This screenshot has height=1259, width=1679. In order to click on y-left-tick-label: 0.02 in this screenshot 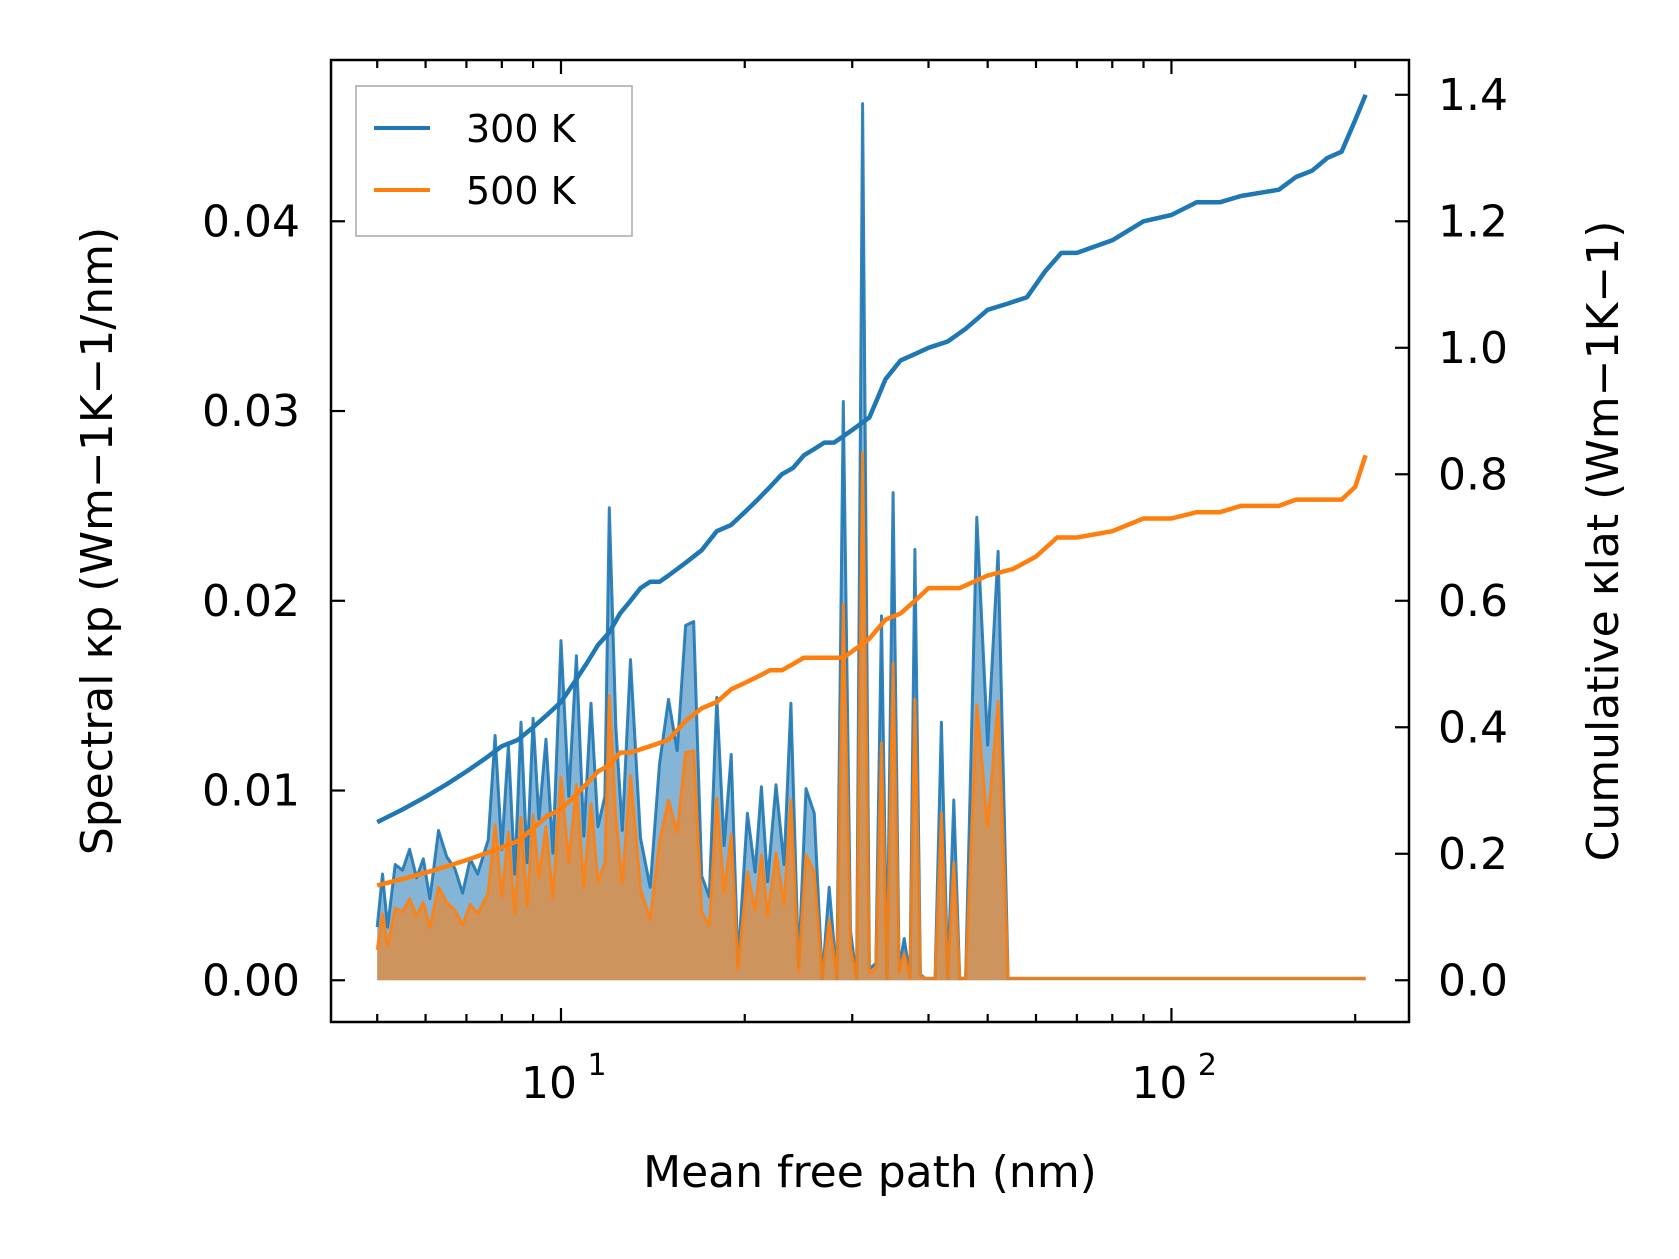, I will do `click(251, 601)`.